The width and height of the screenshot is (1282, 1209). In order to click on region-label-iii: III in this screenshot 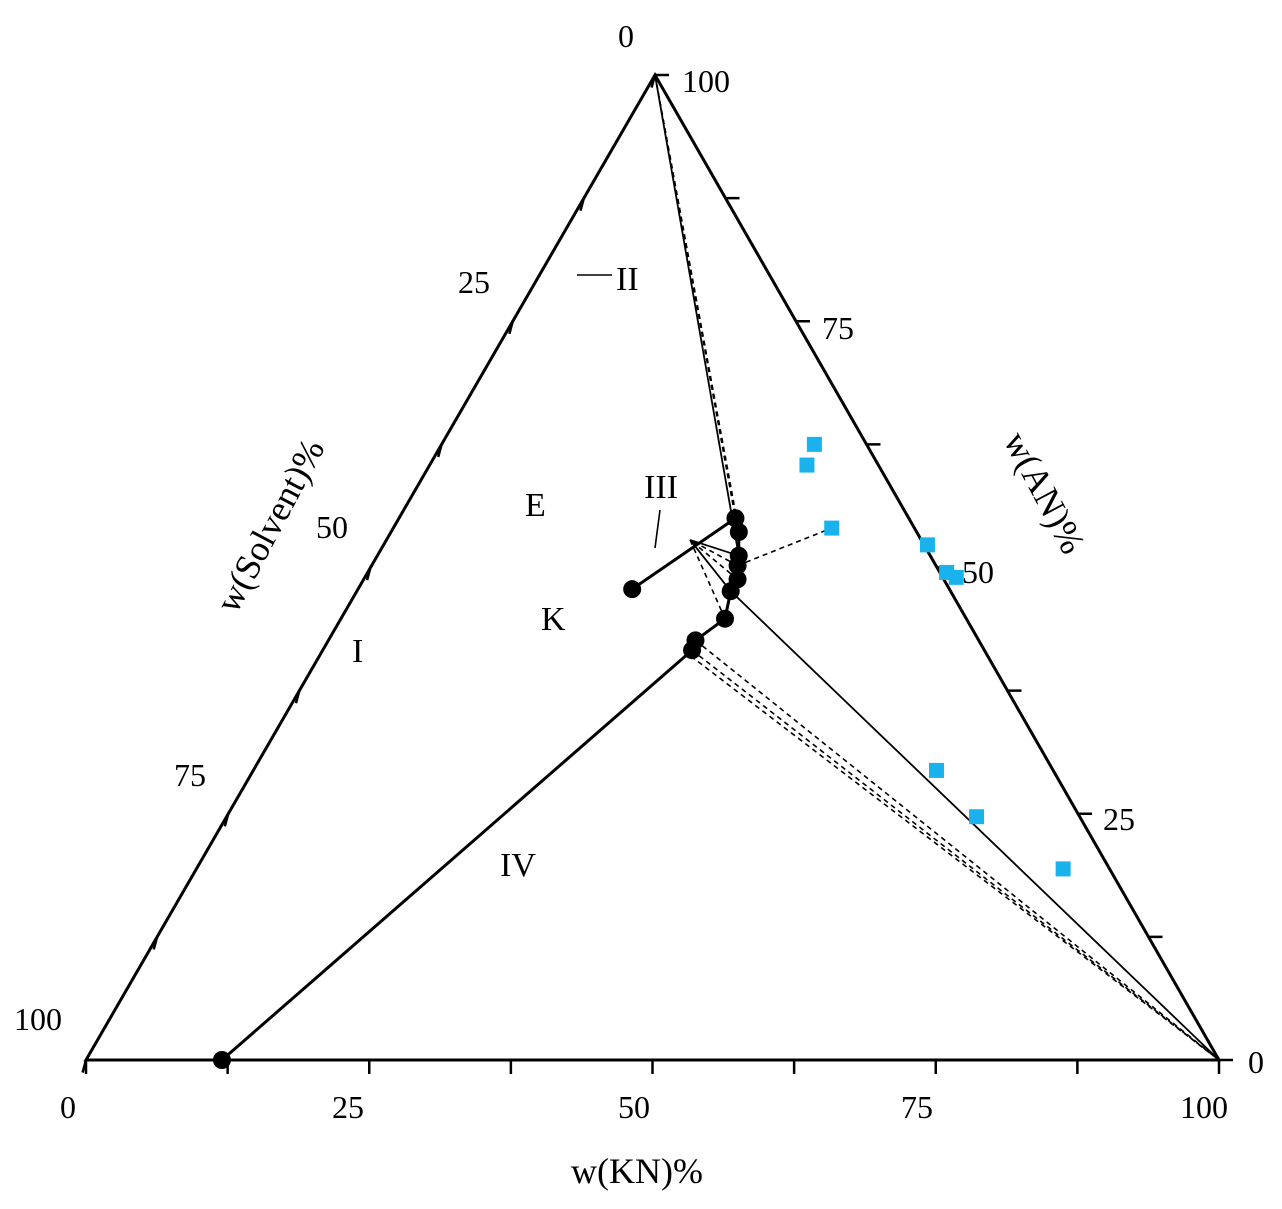, I will do `click(661, 487)`.